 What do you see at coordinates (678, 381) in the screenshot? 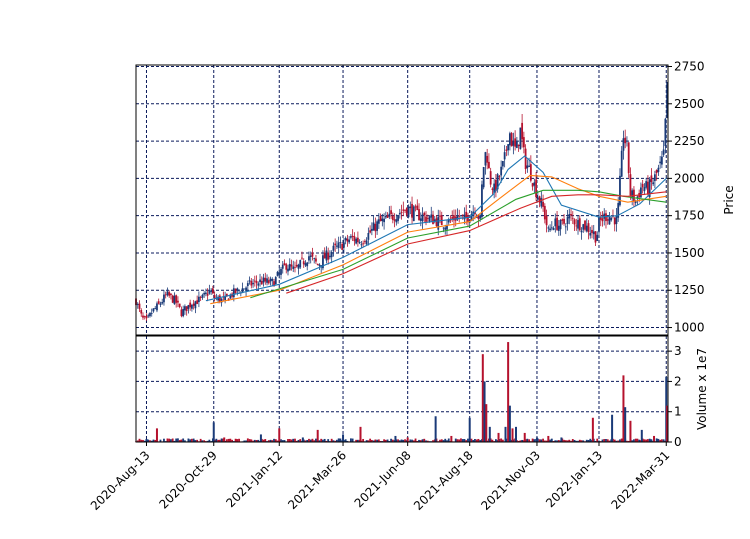
I see `volume-y-tick-label: 2` at bounding box center [678, 381].